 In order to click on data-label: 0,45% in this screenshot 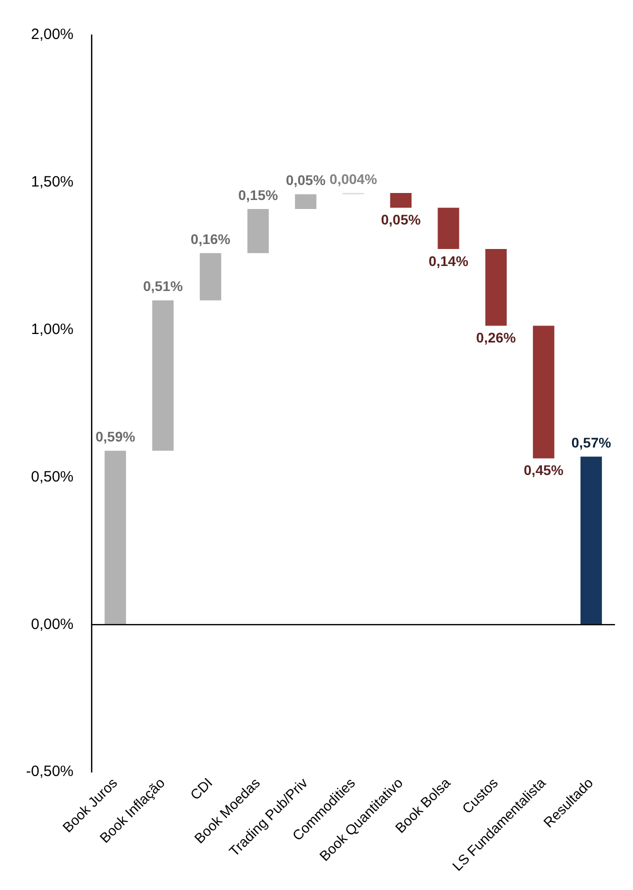, I will do `click(544, 470)`.